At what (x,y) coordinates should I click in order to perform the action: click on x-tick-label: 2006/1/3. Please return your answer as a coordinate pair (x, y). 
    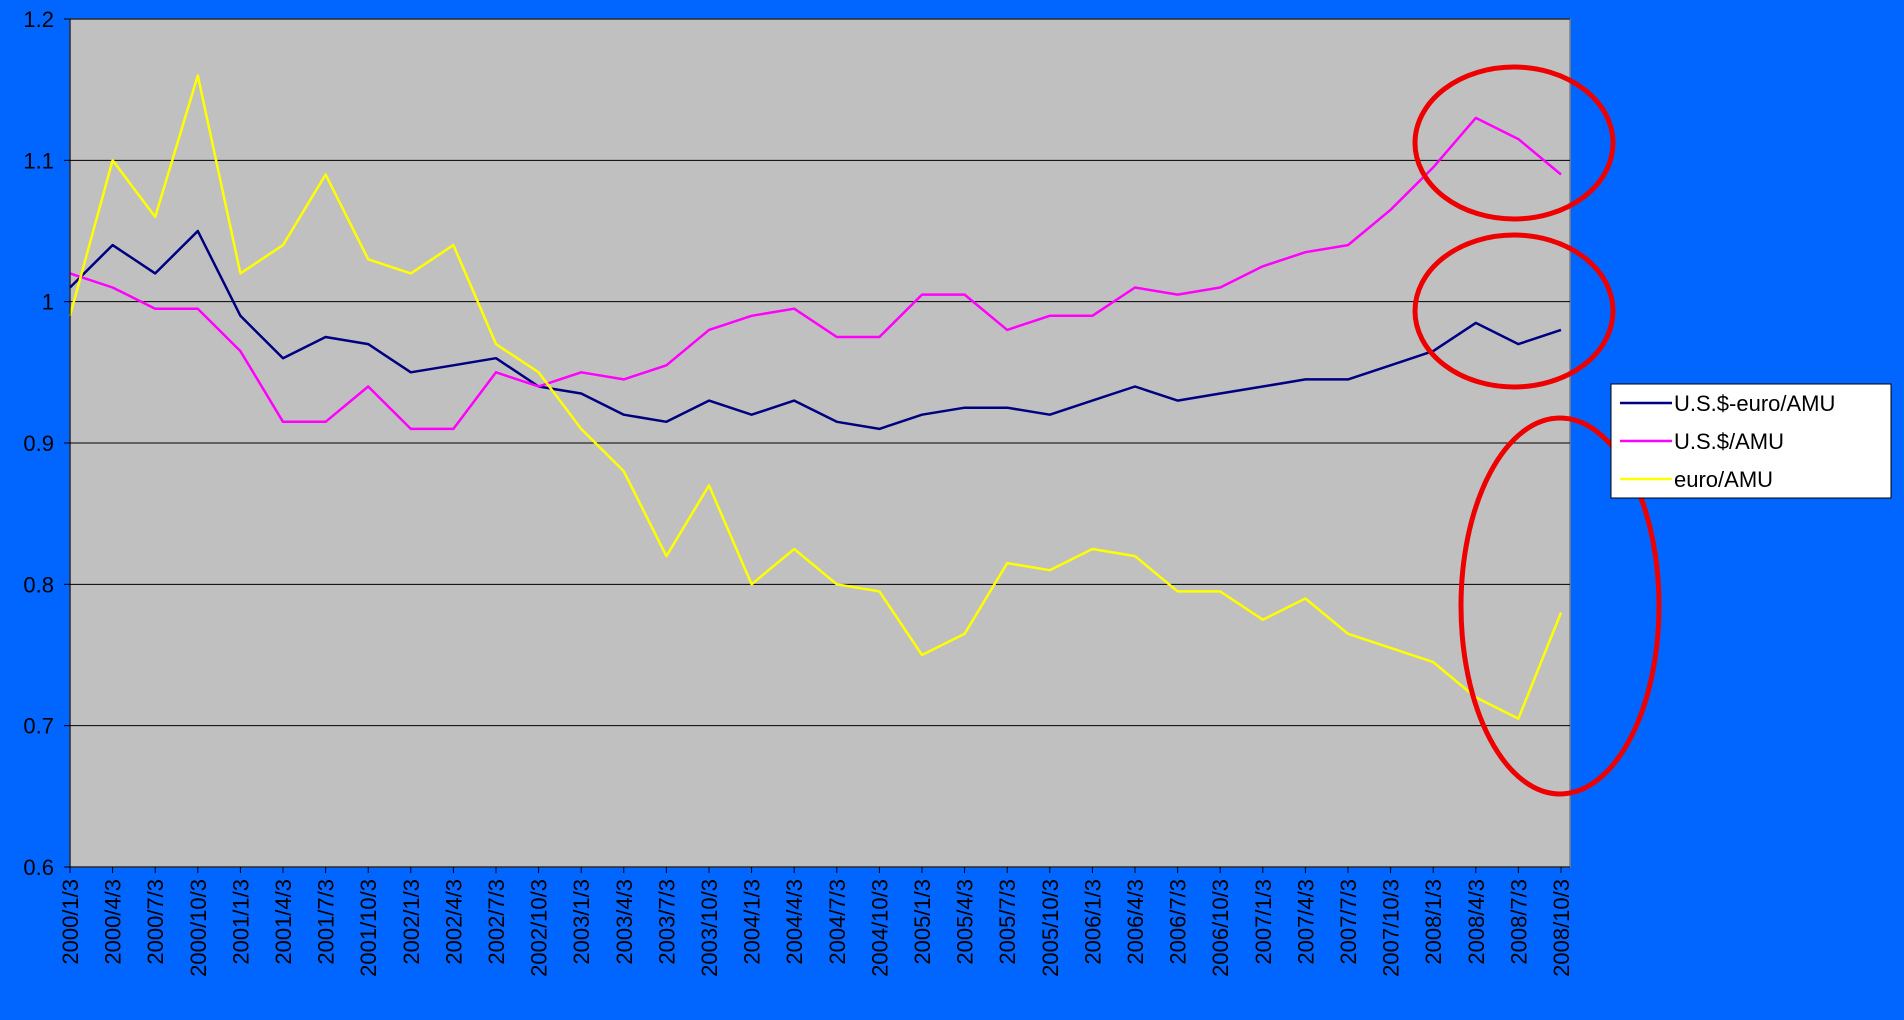
    Looking at the image, I should click on (1092, 922).